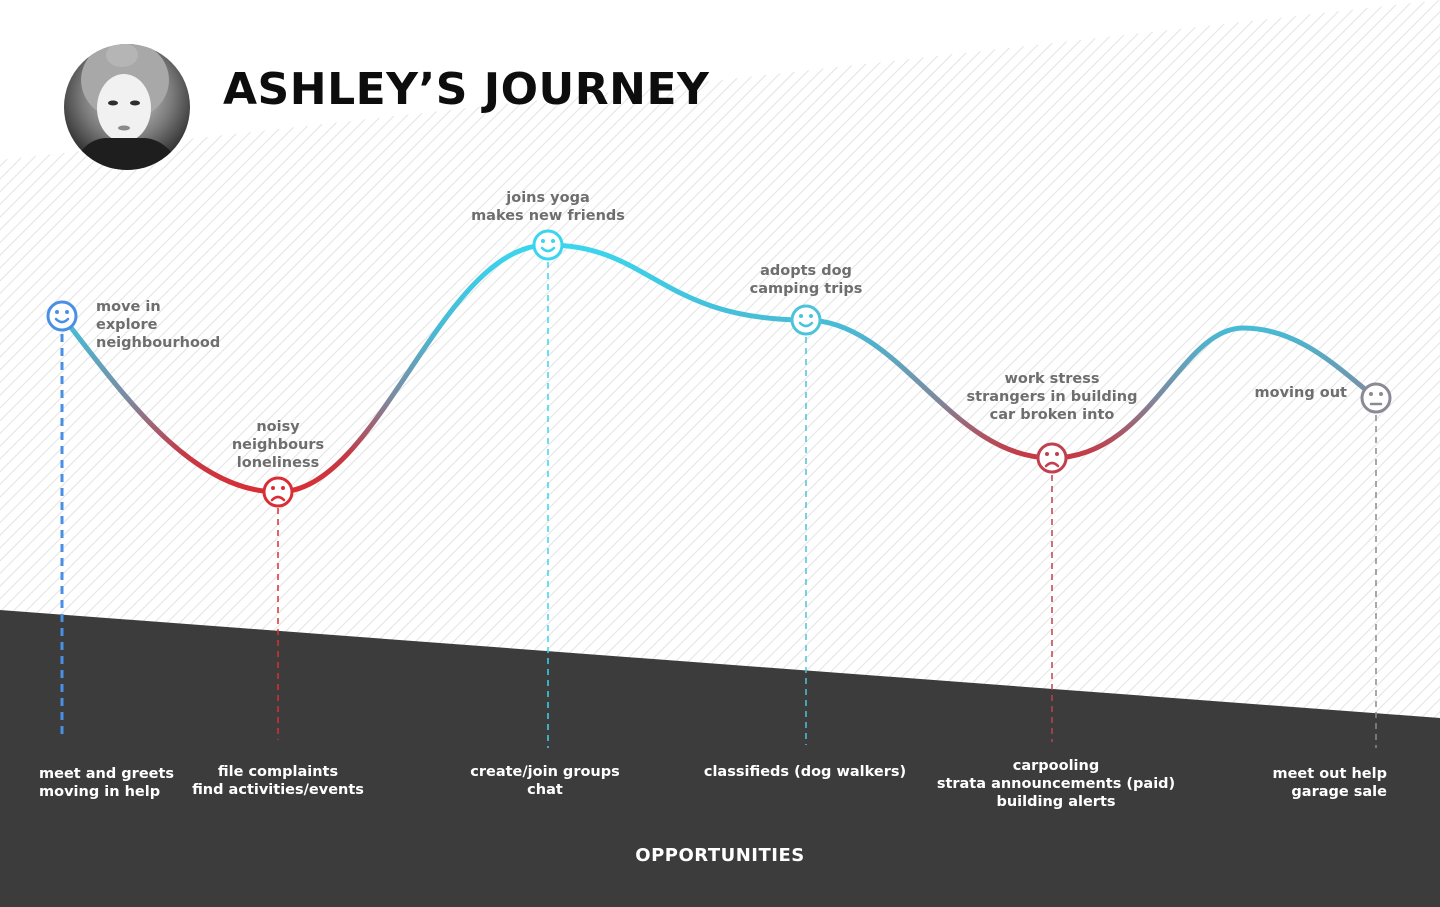  I want to click on opportunity-line: find activities/events, so click(278, 790).